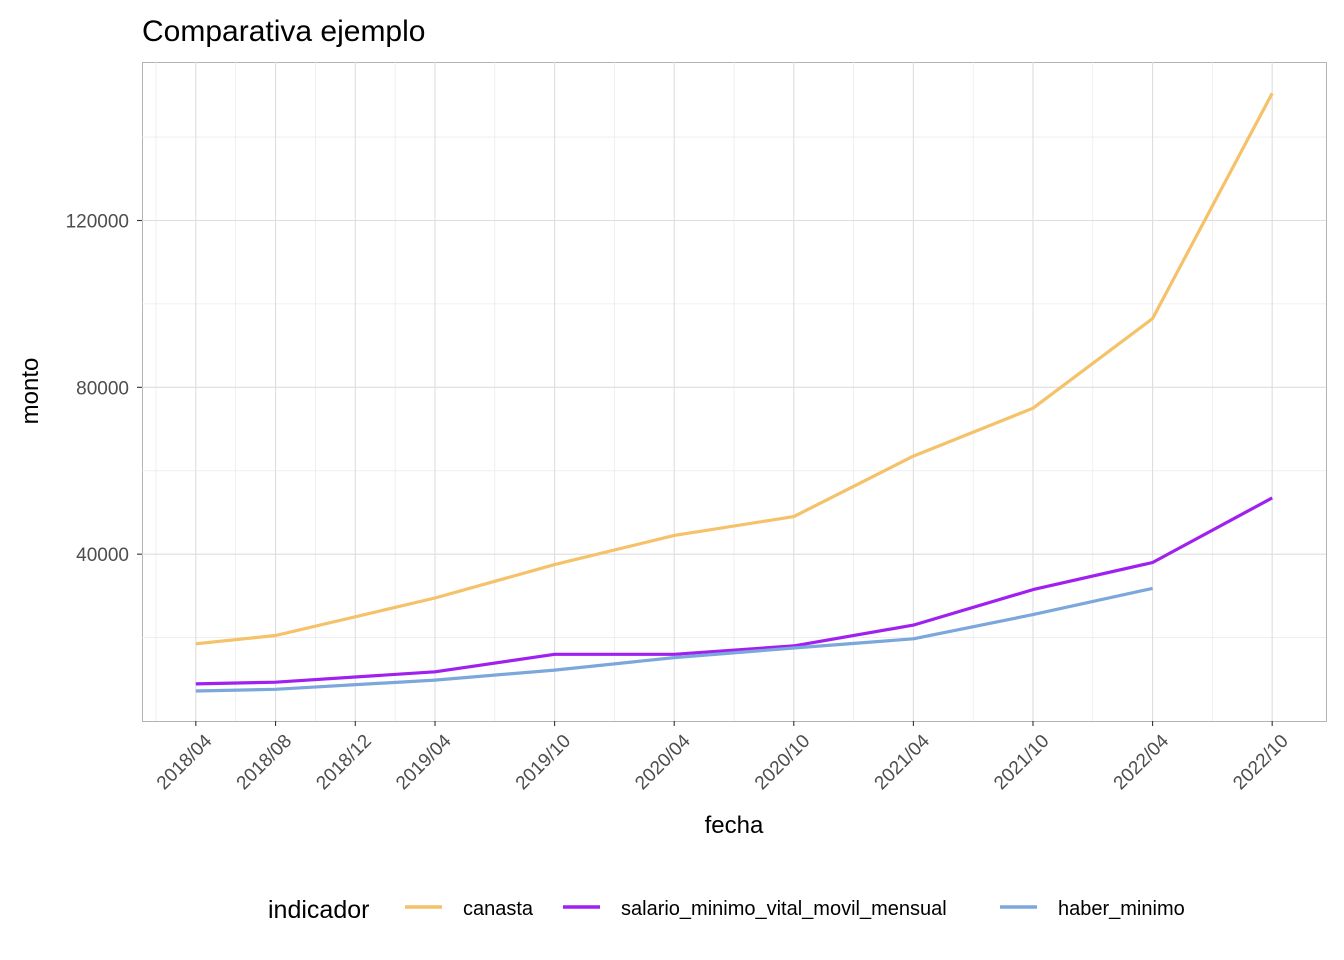 The height and width of the screenshot is (960, 1344). I want to click on x-tick-label: 2019/04, so click(424, 762).